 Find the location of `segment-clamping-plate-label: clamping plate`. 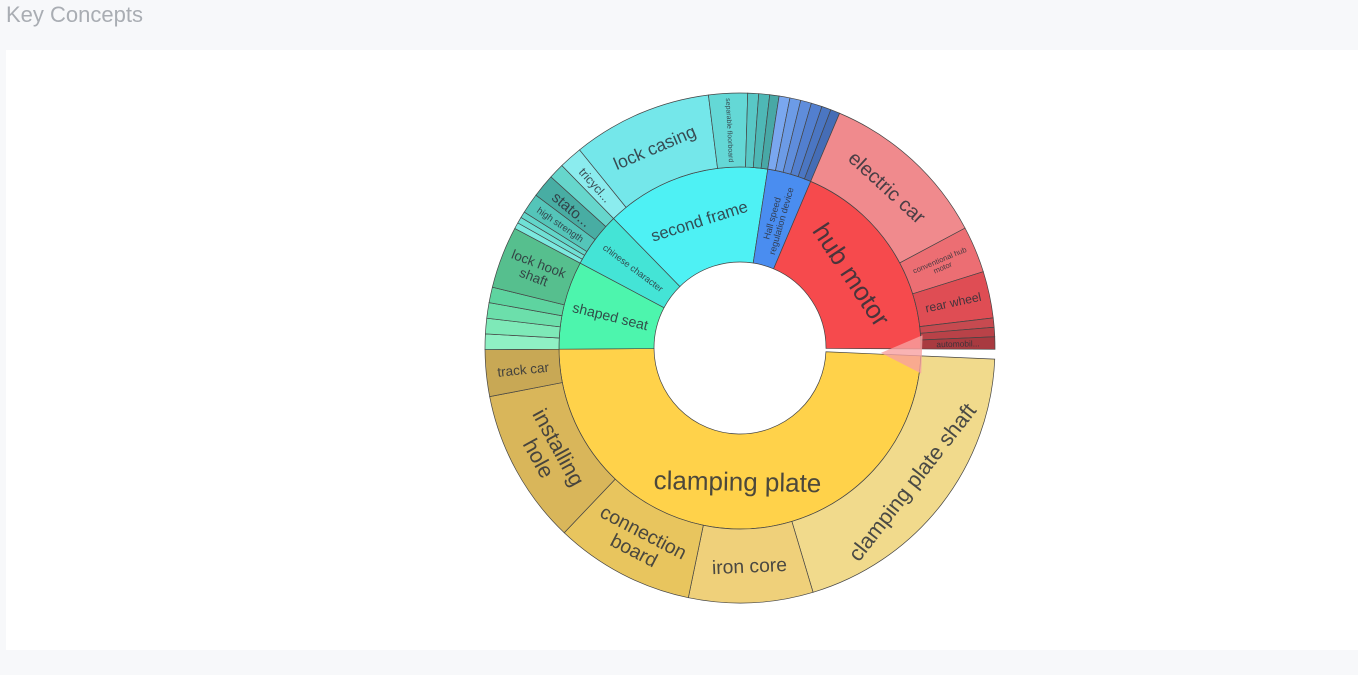

segment-clamping-plate-label: clamping plate is located at coordinates (737, 481).